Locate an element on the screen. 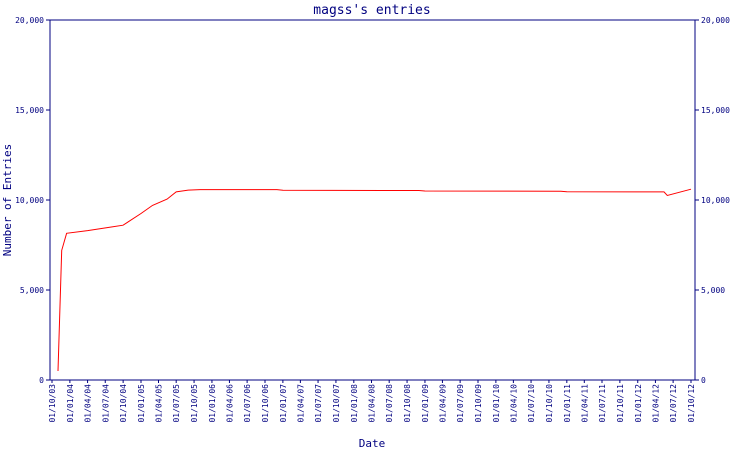  x-tick-label: 01/07/05 is located at coordinates (176, 403).